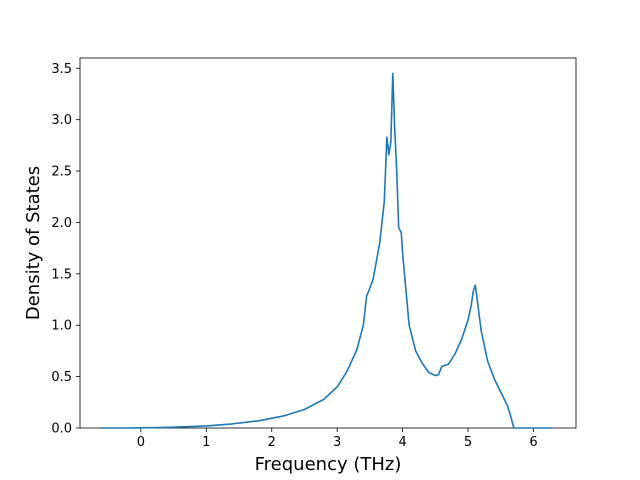  I want to click on y-tick-label: 2.0, so click(61, 223).